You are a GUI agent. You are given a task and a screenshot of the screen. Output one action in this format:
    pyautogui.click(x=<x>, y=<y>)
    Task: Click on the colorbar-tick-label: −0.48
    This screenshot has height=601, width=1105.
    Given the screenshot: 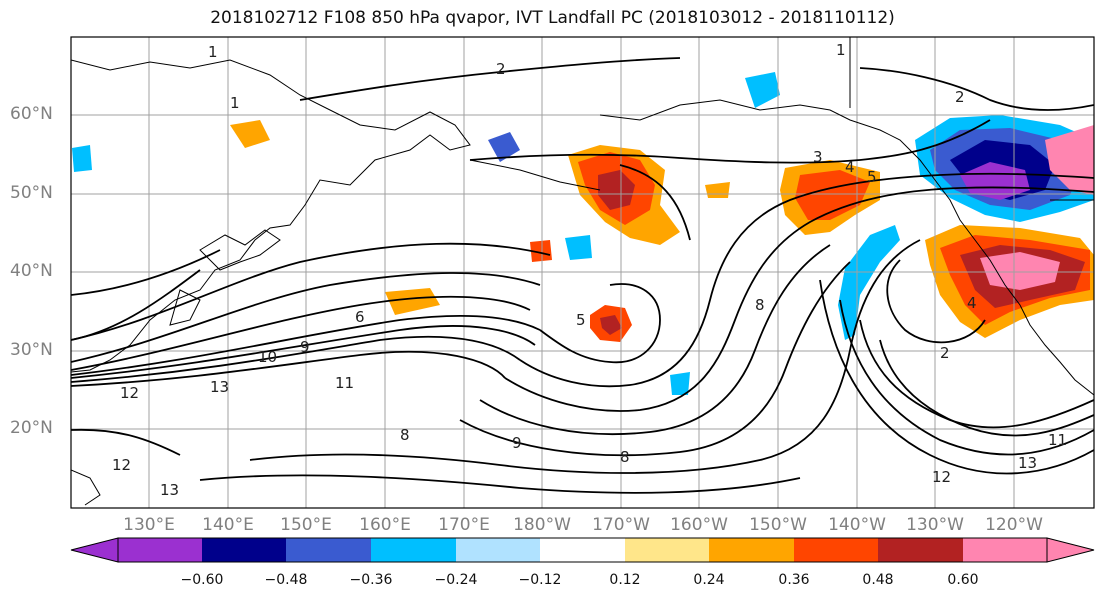 What is the action you would take?
    pyautogui.click(x=286, y=580)
    